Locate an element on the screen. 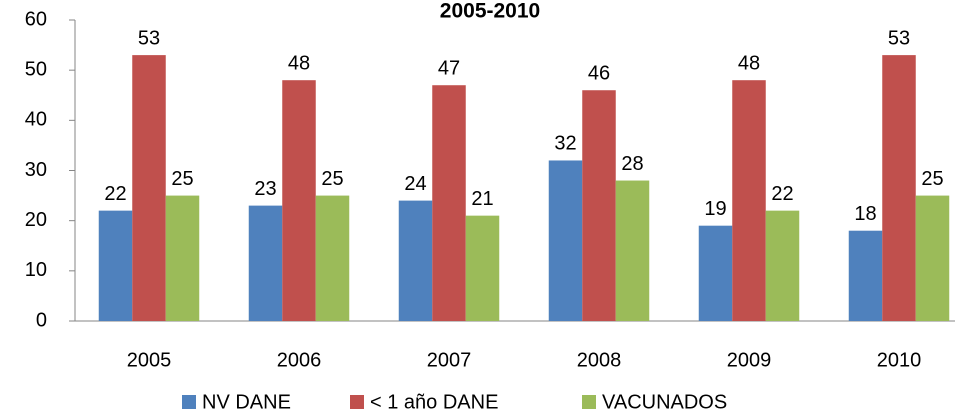 The image size is (966, 411). data-label: 23 is located at coordinates (265, 189).